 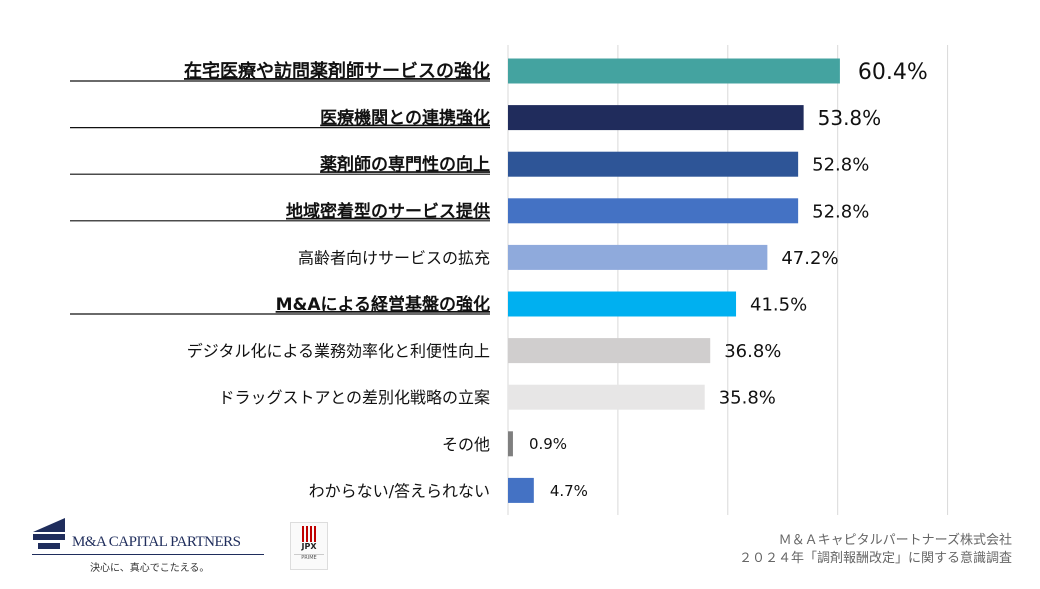 What do you see at coordinates (156, 542) in the screenshot?
I see `logo-name: M&A CAPITAL PARTNERS` at bounding box center [156, 542].